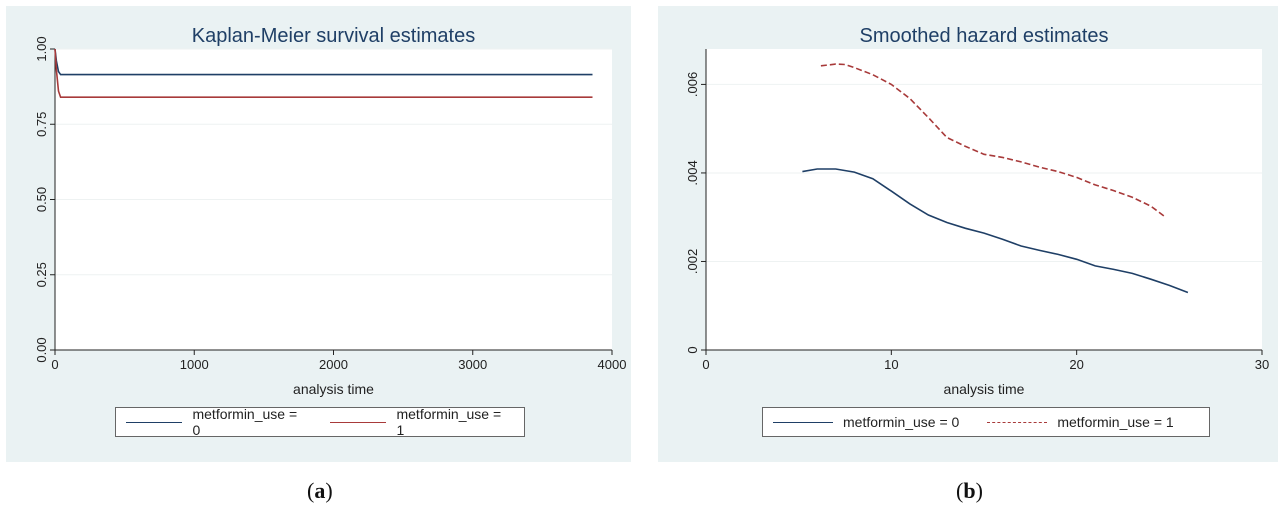 This screenshot has width=1278, height=513. Describe the element at coordinates (692, 172) in the screenshot. I see `y-tick-label: .004` at that location.